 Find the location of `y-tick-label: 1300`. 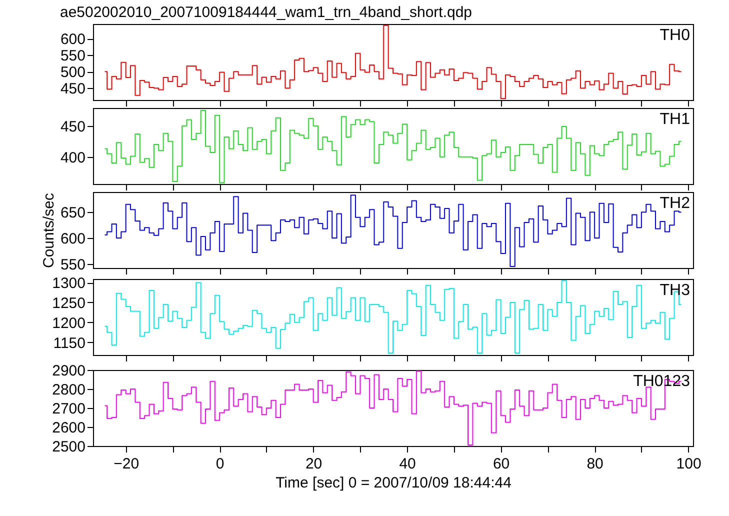

y-tick-label: 1300 is located at coordinates (69, 283).